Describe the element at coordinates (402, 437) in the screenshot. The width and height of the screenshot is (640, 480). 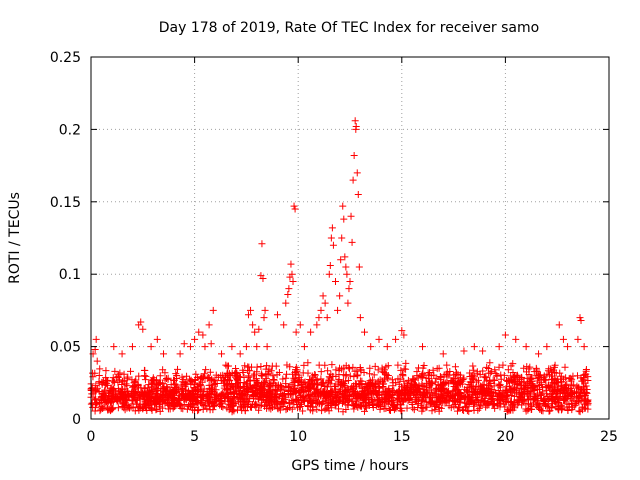
I see `x-tick-label: 15` at that location.